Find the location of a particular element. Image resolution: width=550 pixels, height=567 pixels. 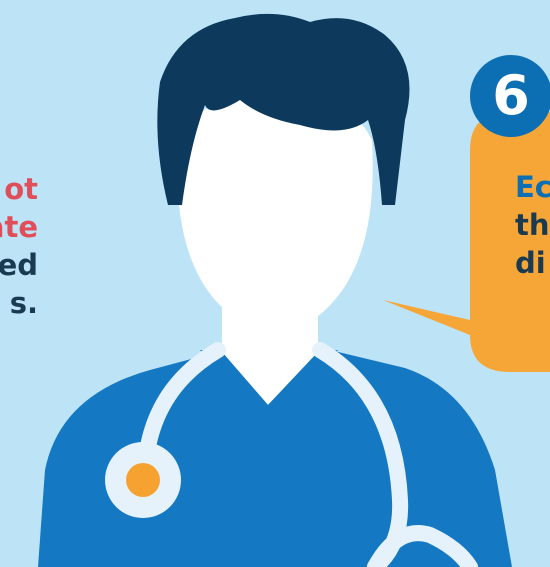

bubble-caption-line-2: th is located at coordinates (532, 225).